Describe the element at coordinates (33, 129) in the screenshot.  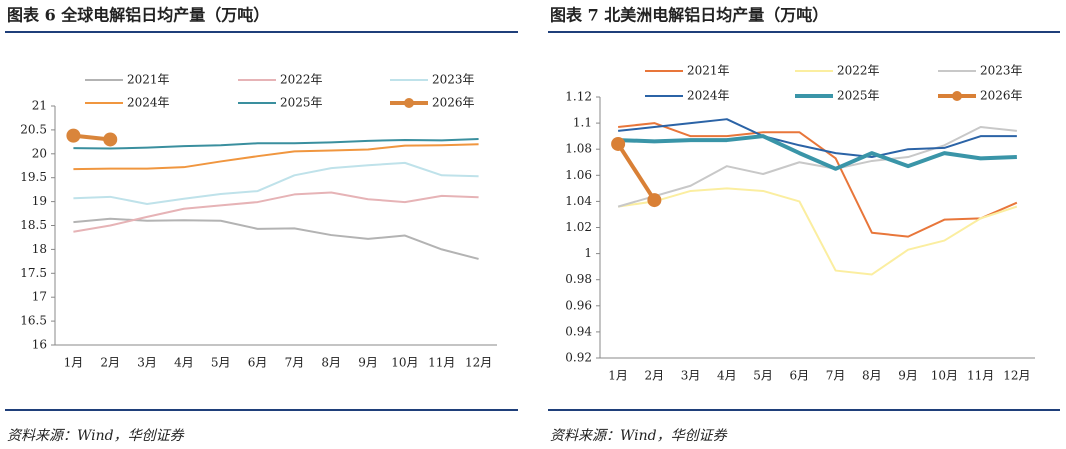
I see `y-tick-label: 20.5` at that location.